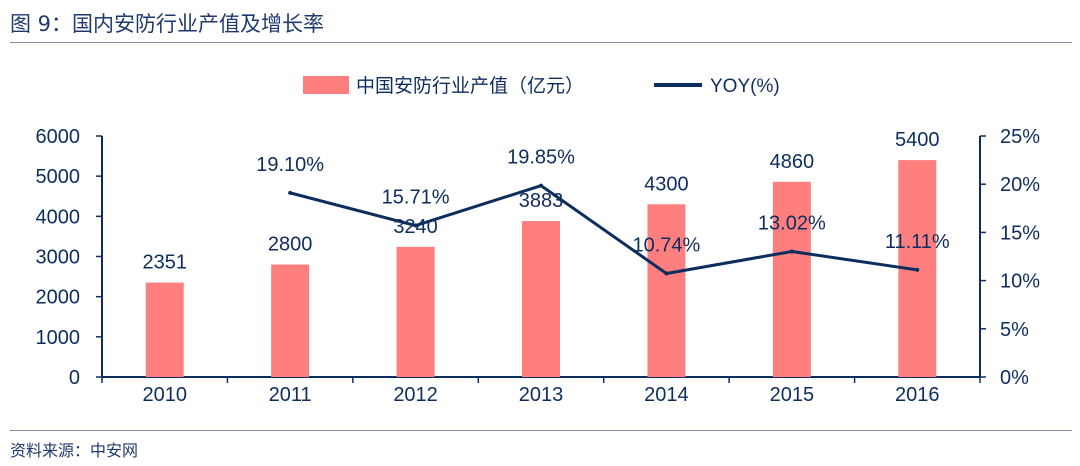 The width and height of the screenshot is (1080, 466). I want to click on bar-value-label: 2351, so click(164, 263).